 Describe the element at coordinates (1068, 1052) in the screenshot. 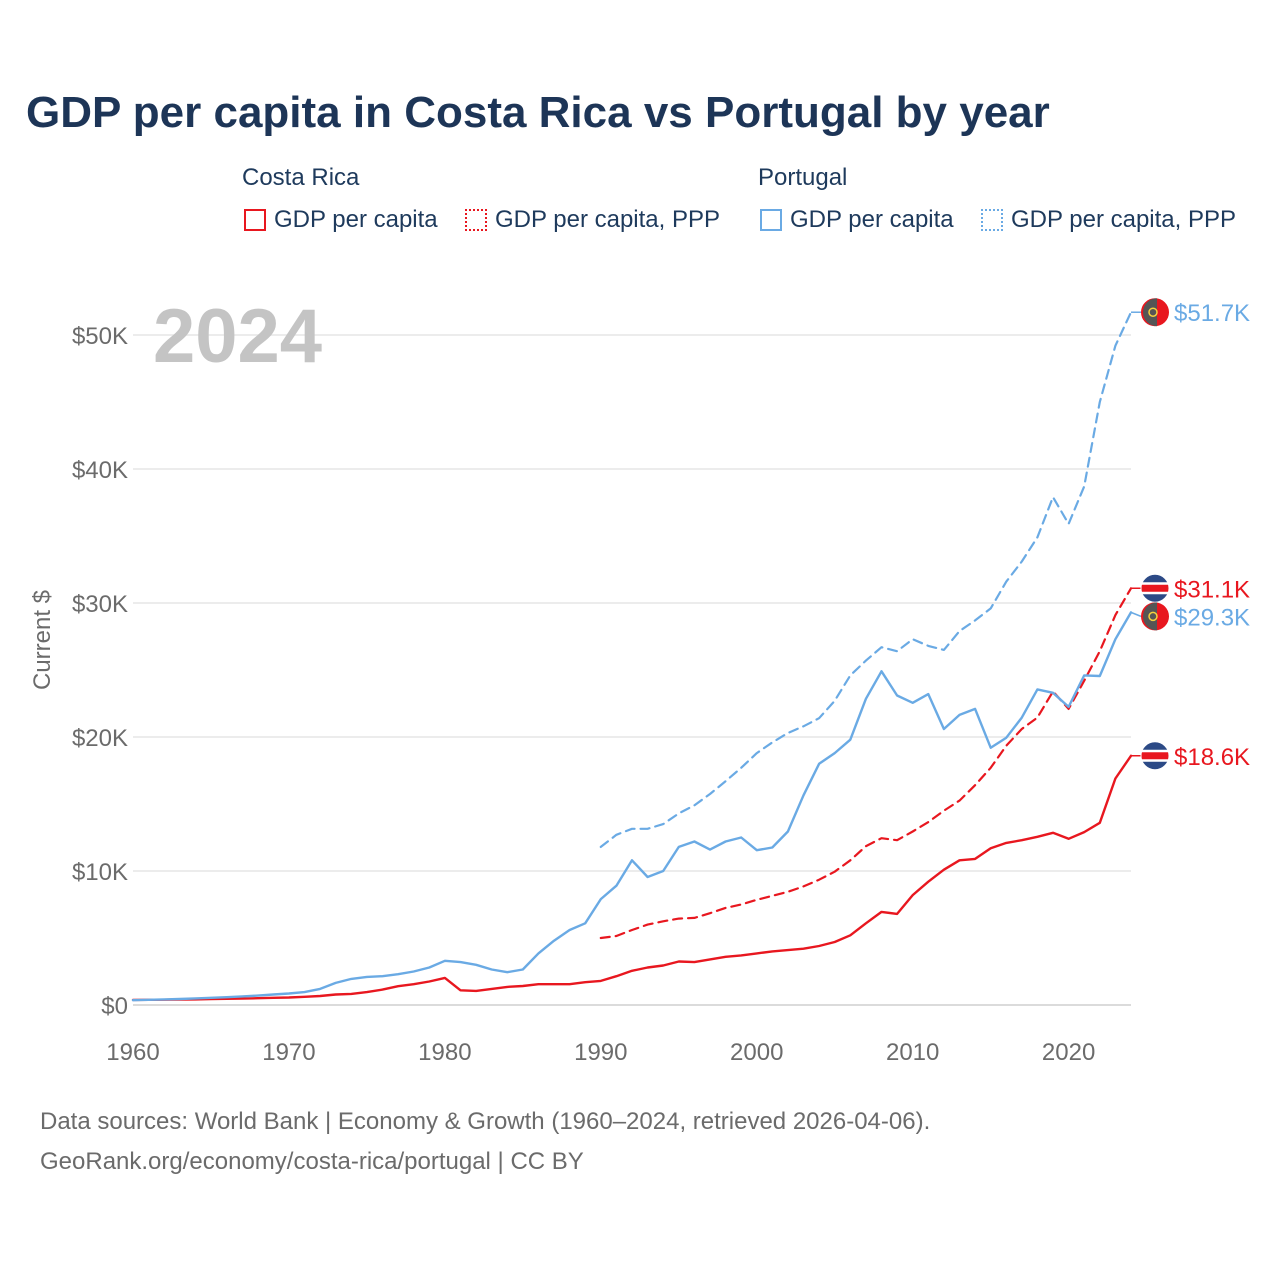

I see `x-tick-label: 2020` at that location.